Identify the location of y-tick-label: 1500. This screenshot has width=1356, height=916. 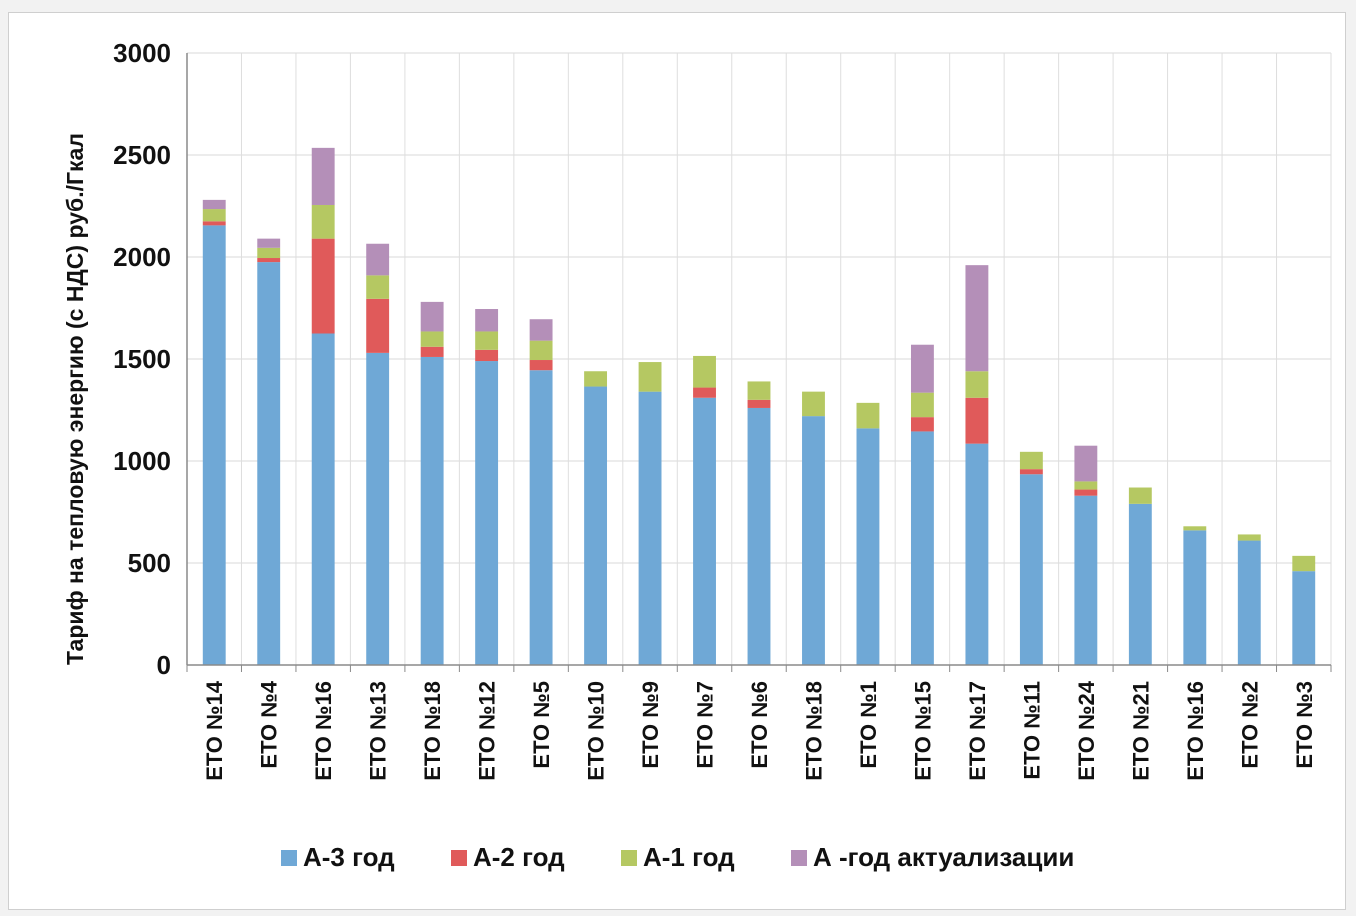
(142, 359).